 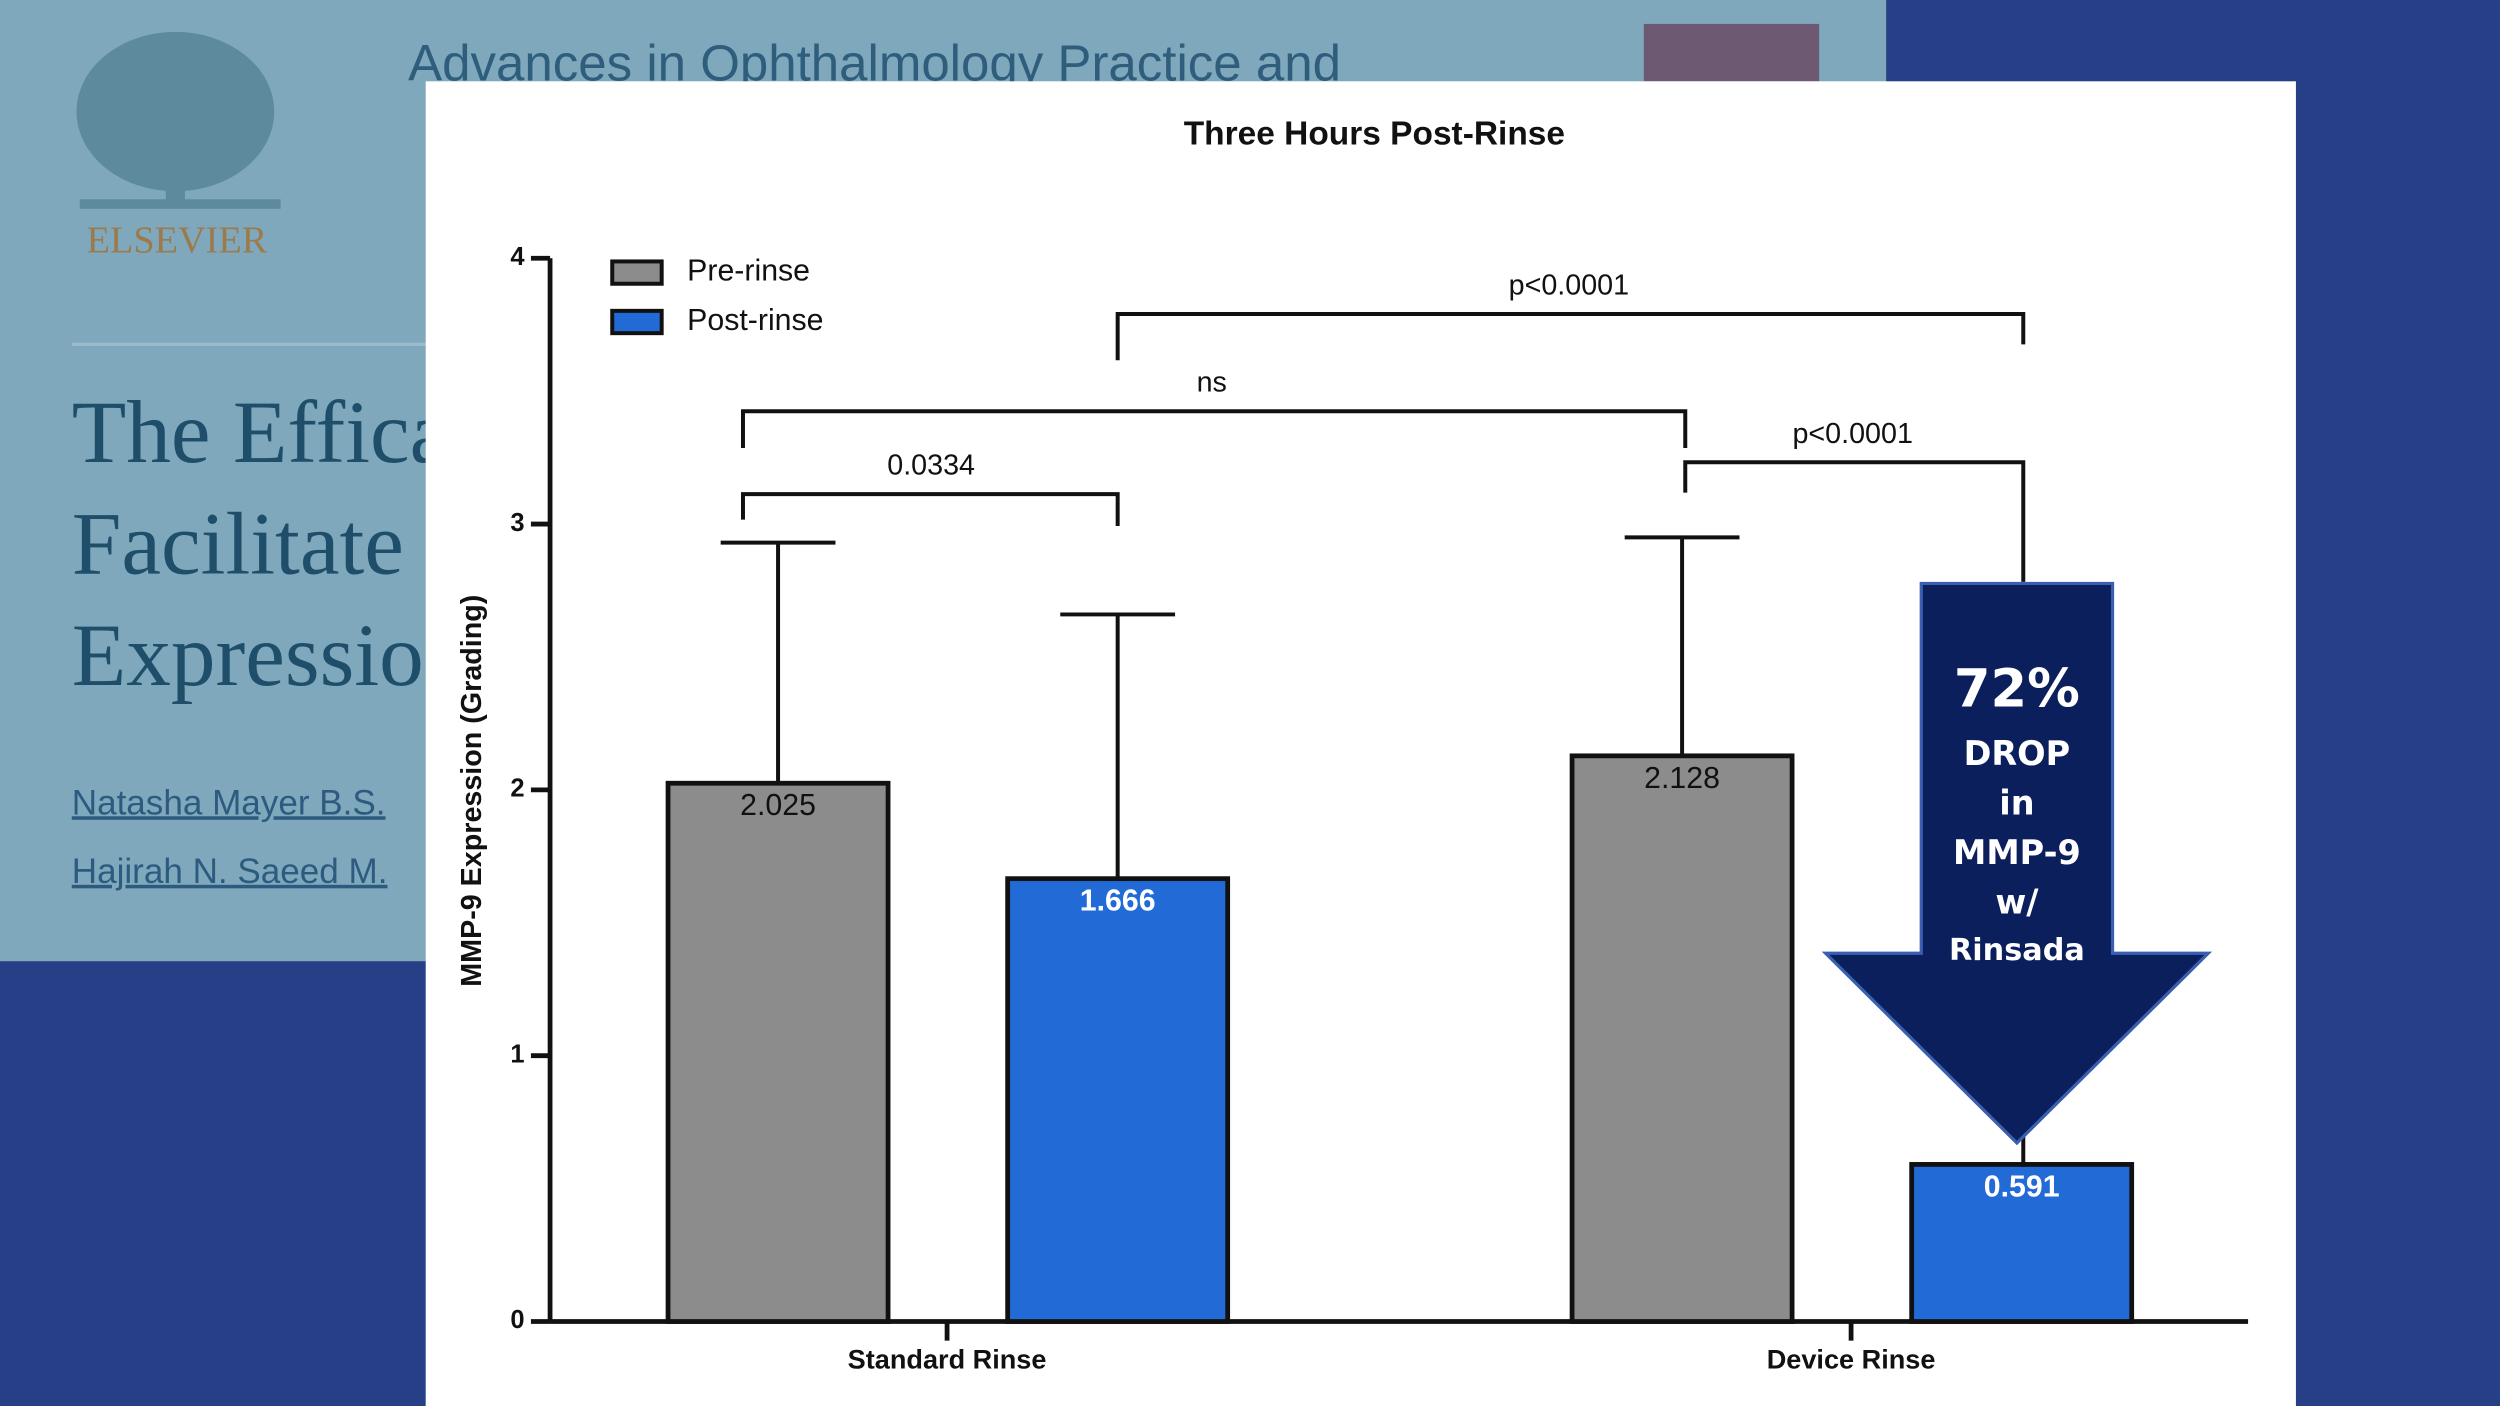 What do you see at coordinates (517, 1054) in the screenshot?
I see `y-tick-label: 1` at bounding box center [517, 1054].